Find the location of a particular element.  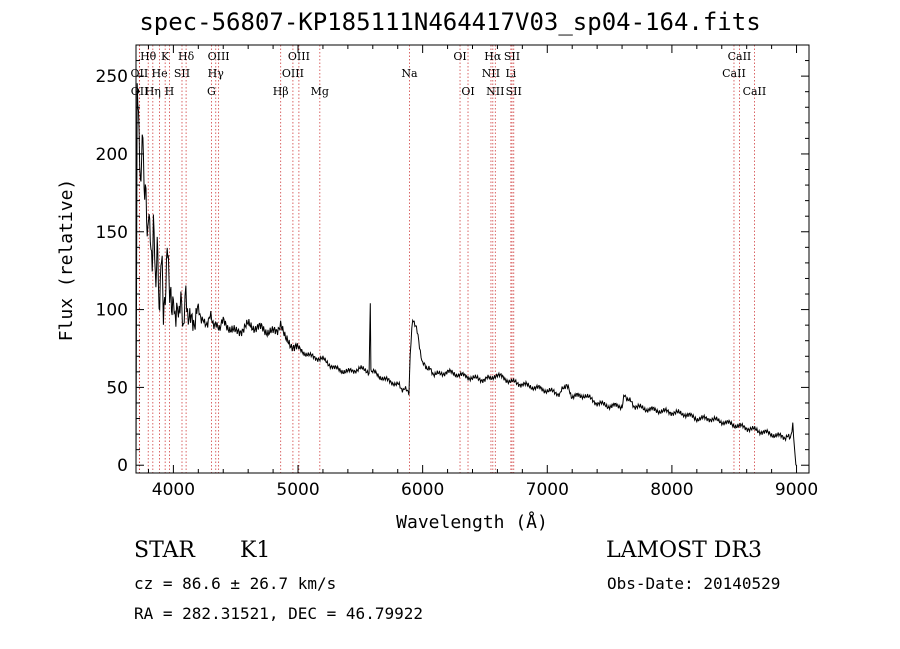

line-label-14: OIII is located at coordinates (299, 56).